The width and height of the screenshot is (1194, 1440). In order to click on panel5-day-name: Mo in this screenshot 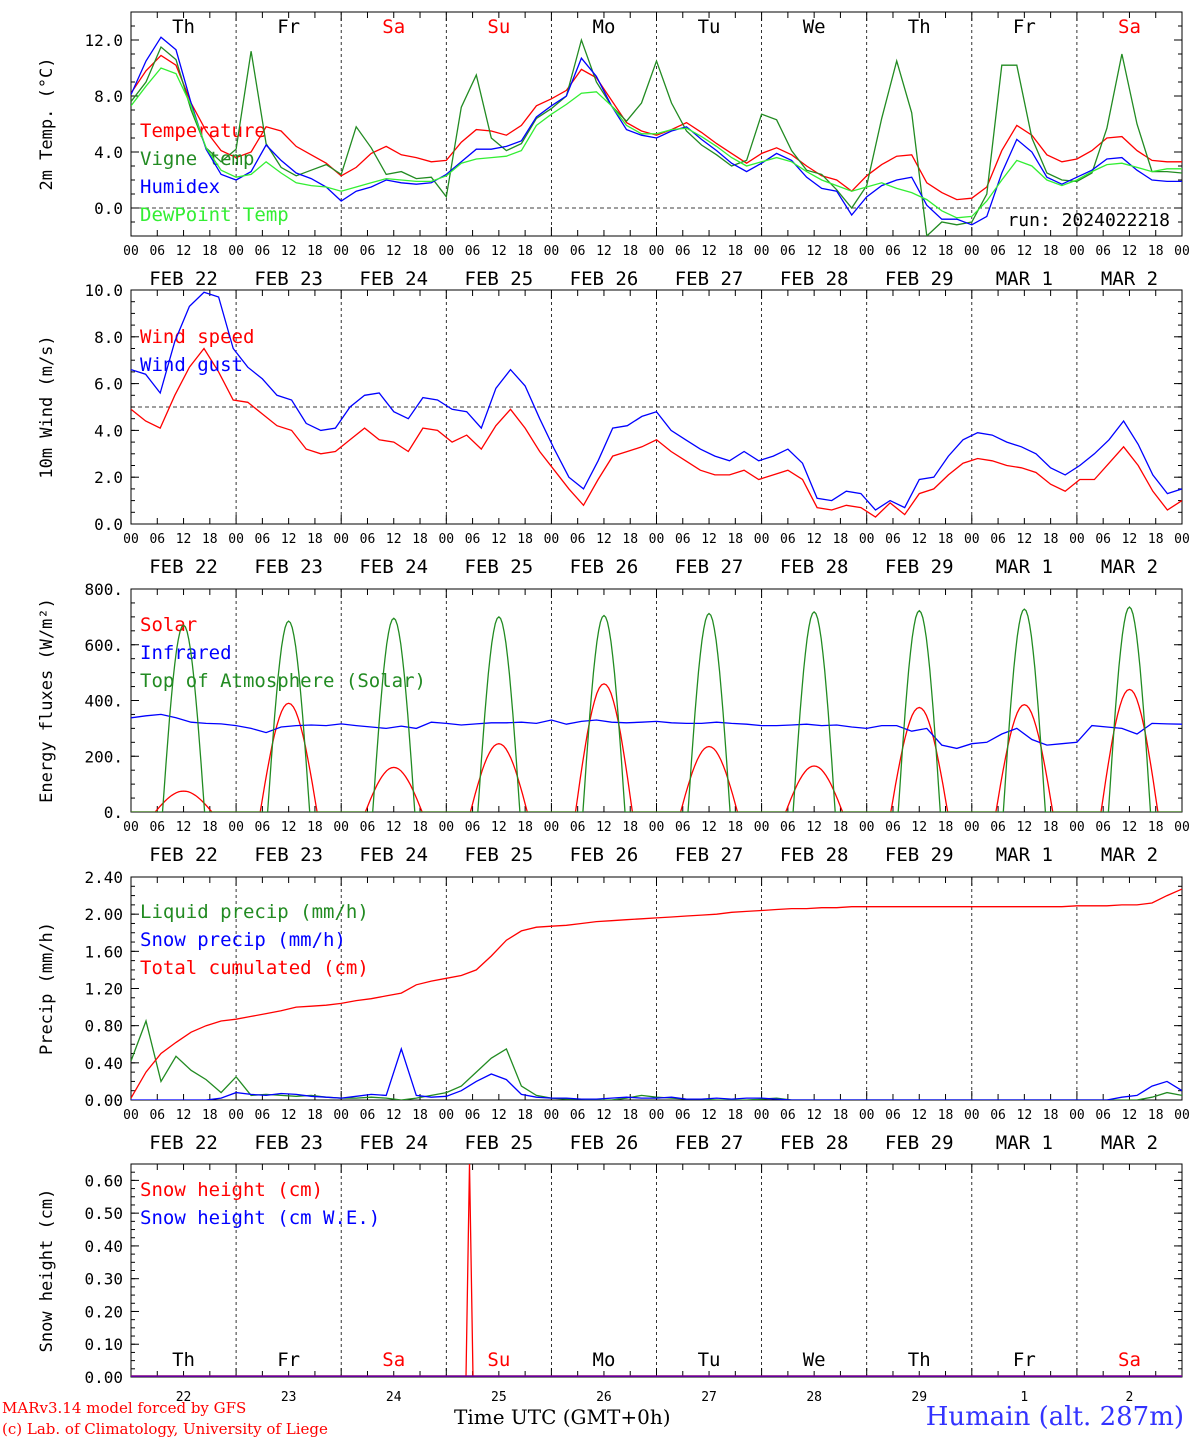, I will do `click(604, 1360)`.